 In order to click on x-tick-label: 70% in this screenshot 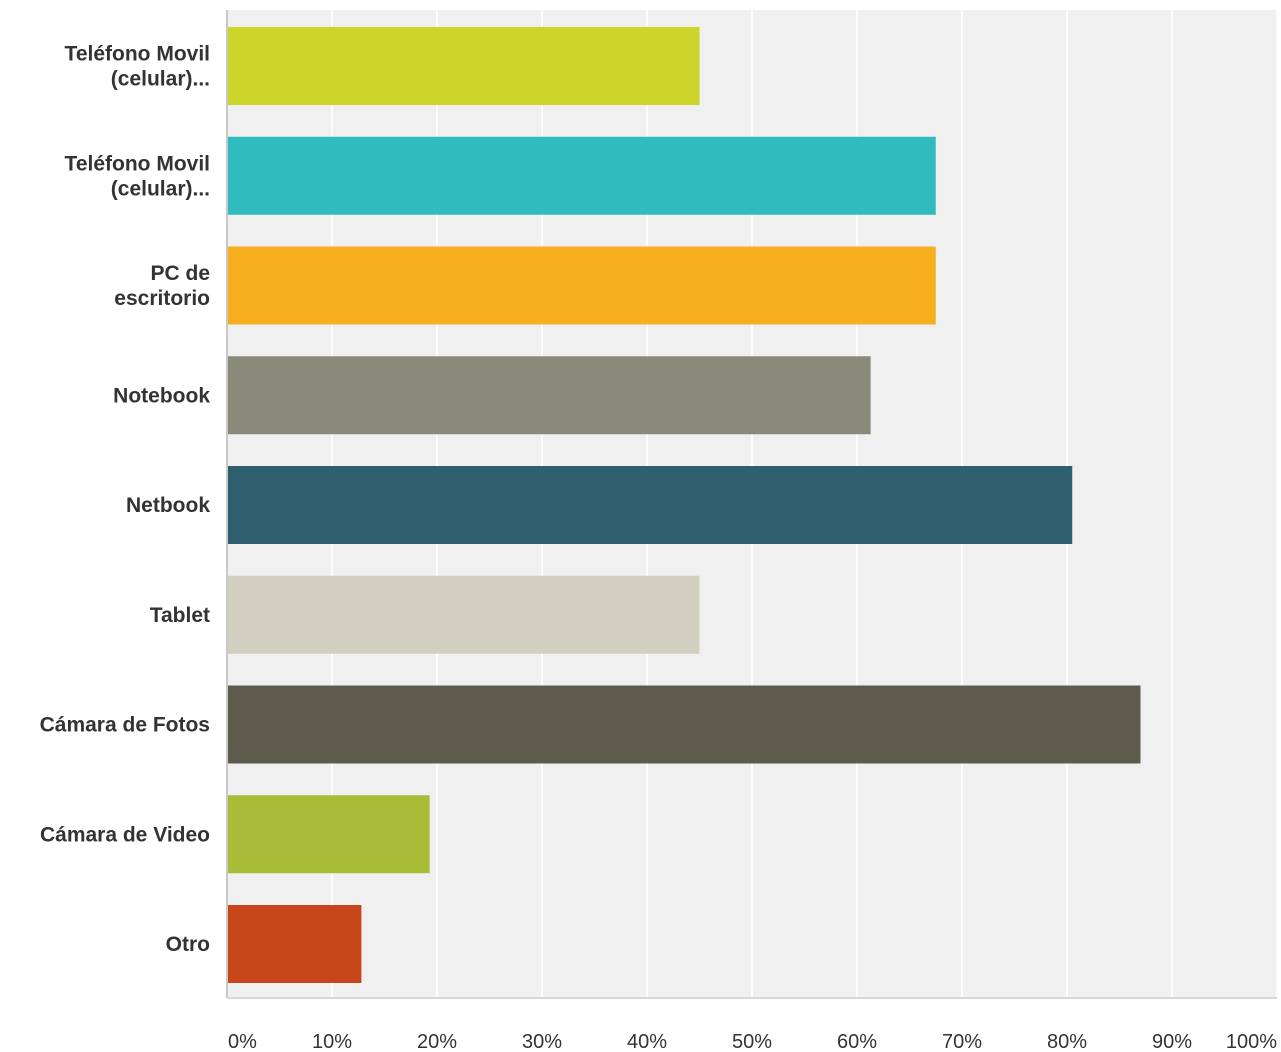, I will do `click(962, 1041)`.